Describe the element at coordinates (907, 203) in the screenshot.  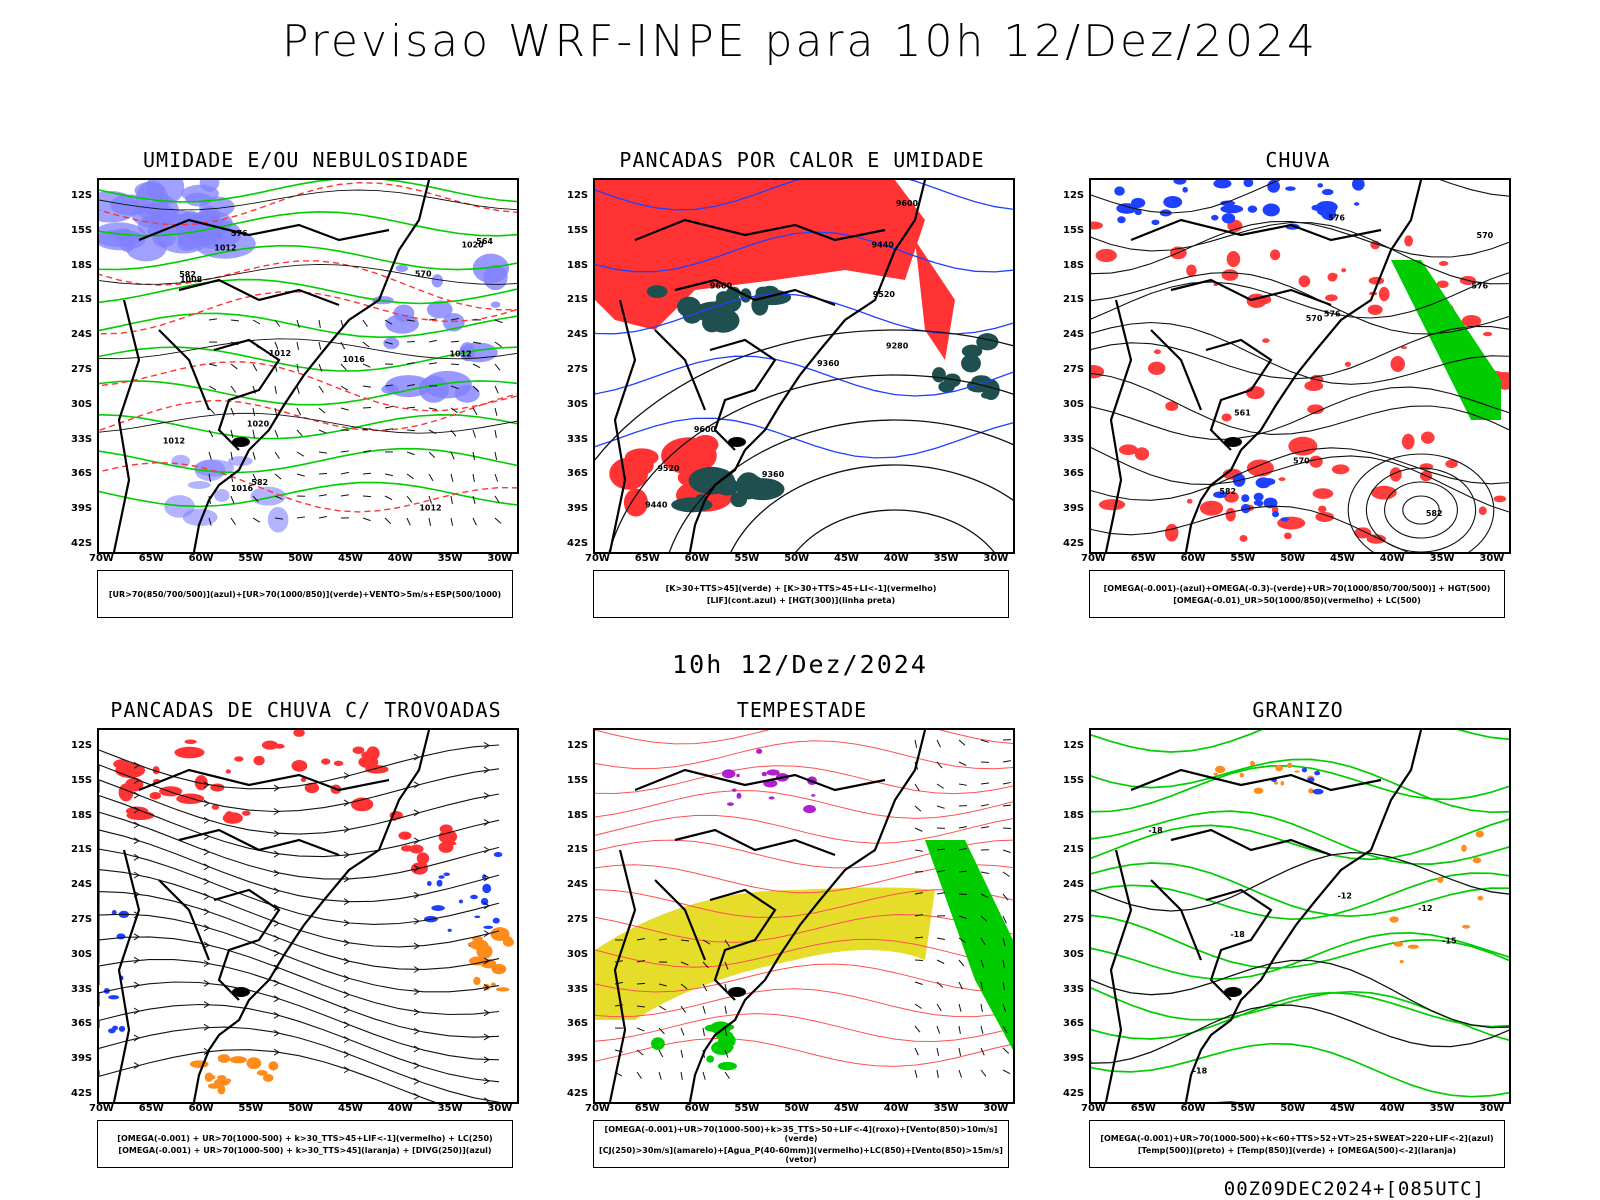
I see `contour-label: 9600` at that location.